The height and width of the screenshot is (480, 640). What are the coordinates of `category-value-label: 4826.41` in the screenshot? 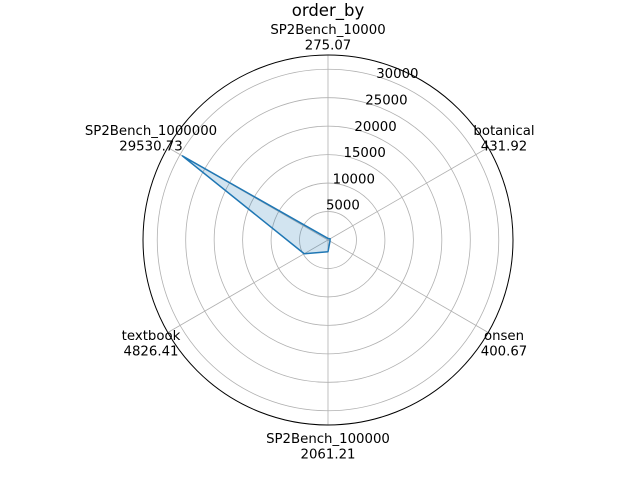 It's located at (151, 352).